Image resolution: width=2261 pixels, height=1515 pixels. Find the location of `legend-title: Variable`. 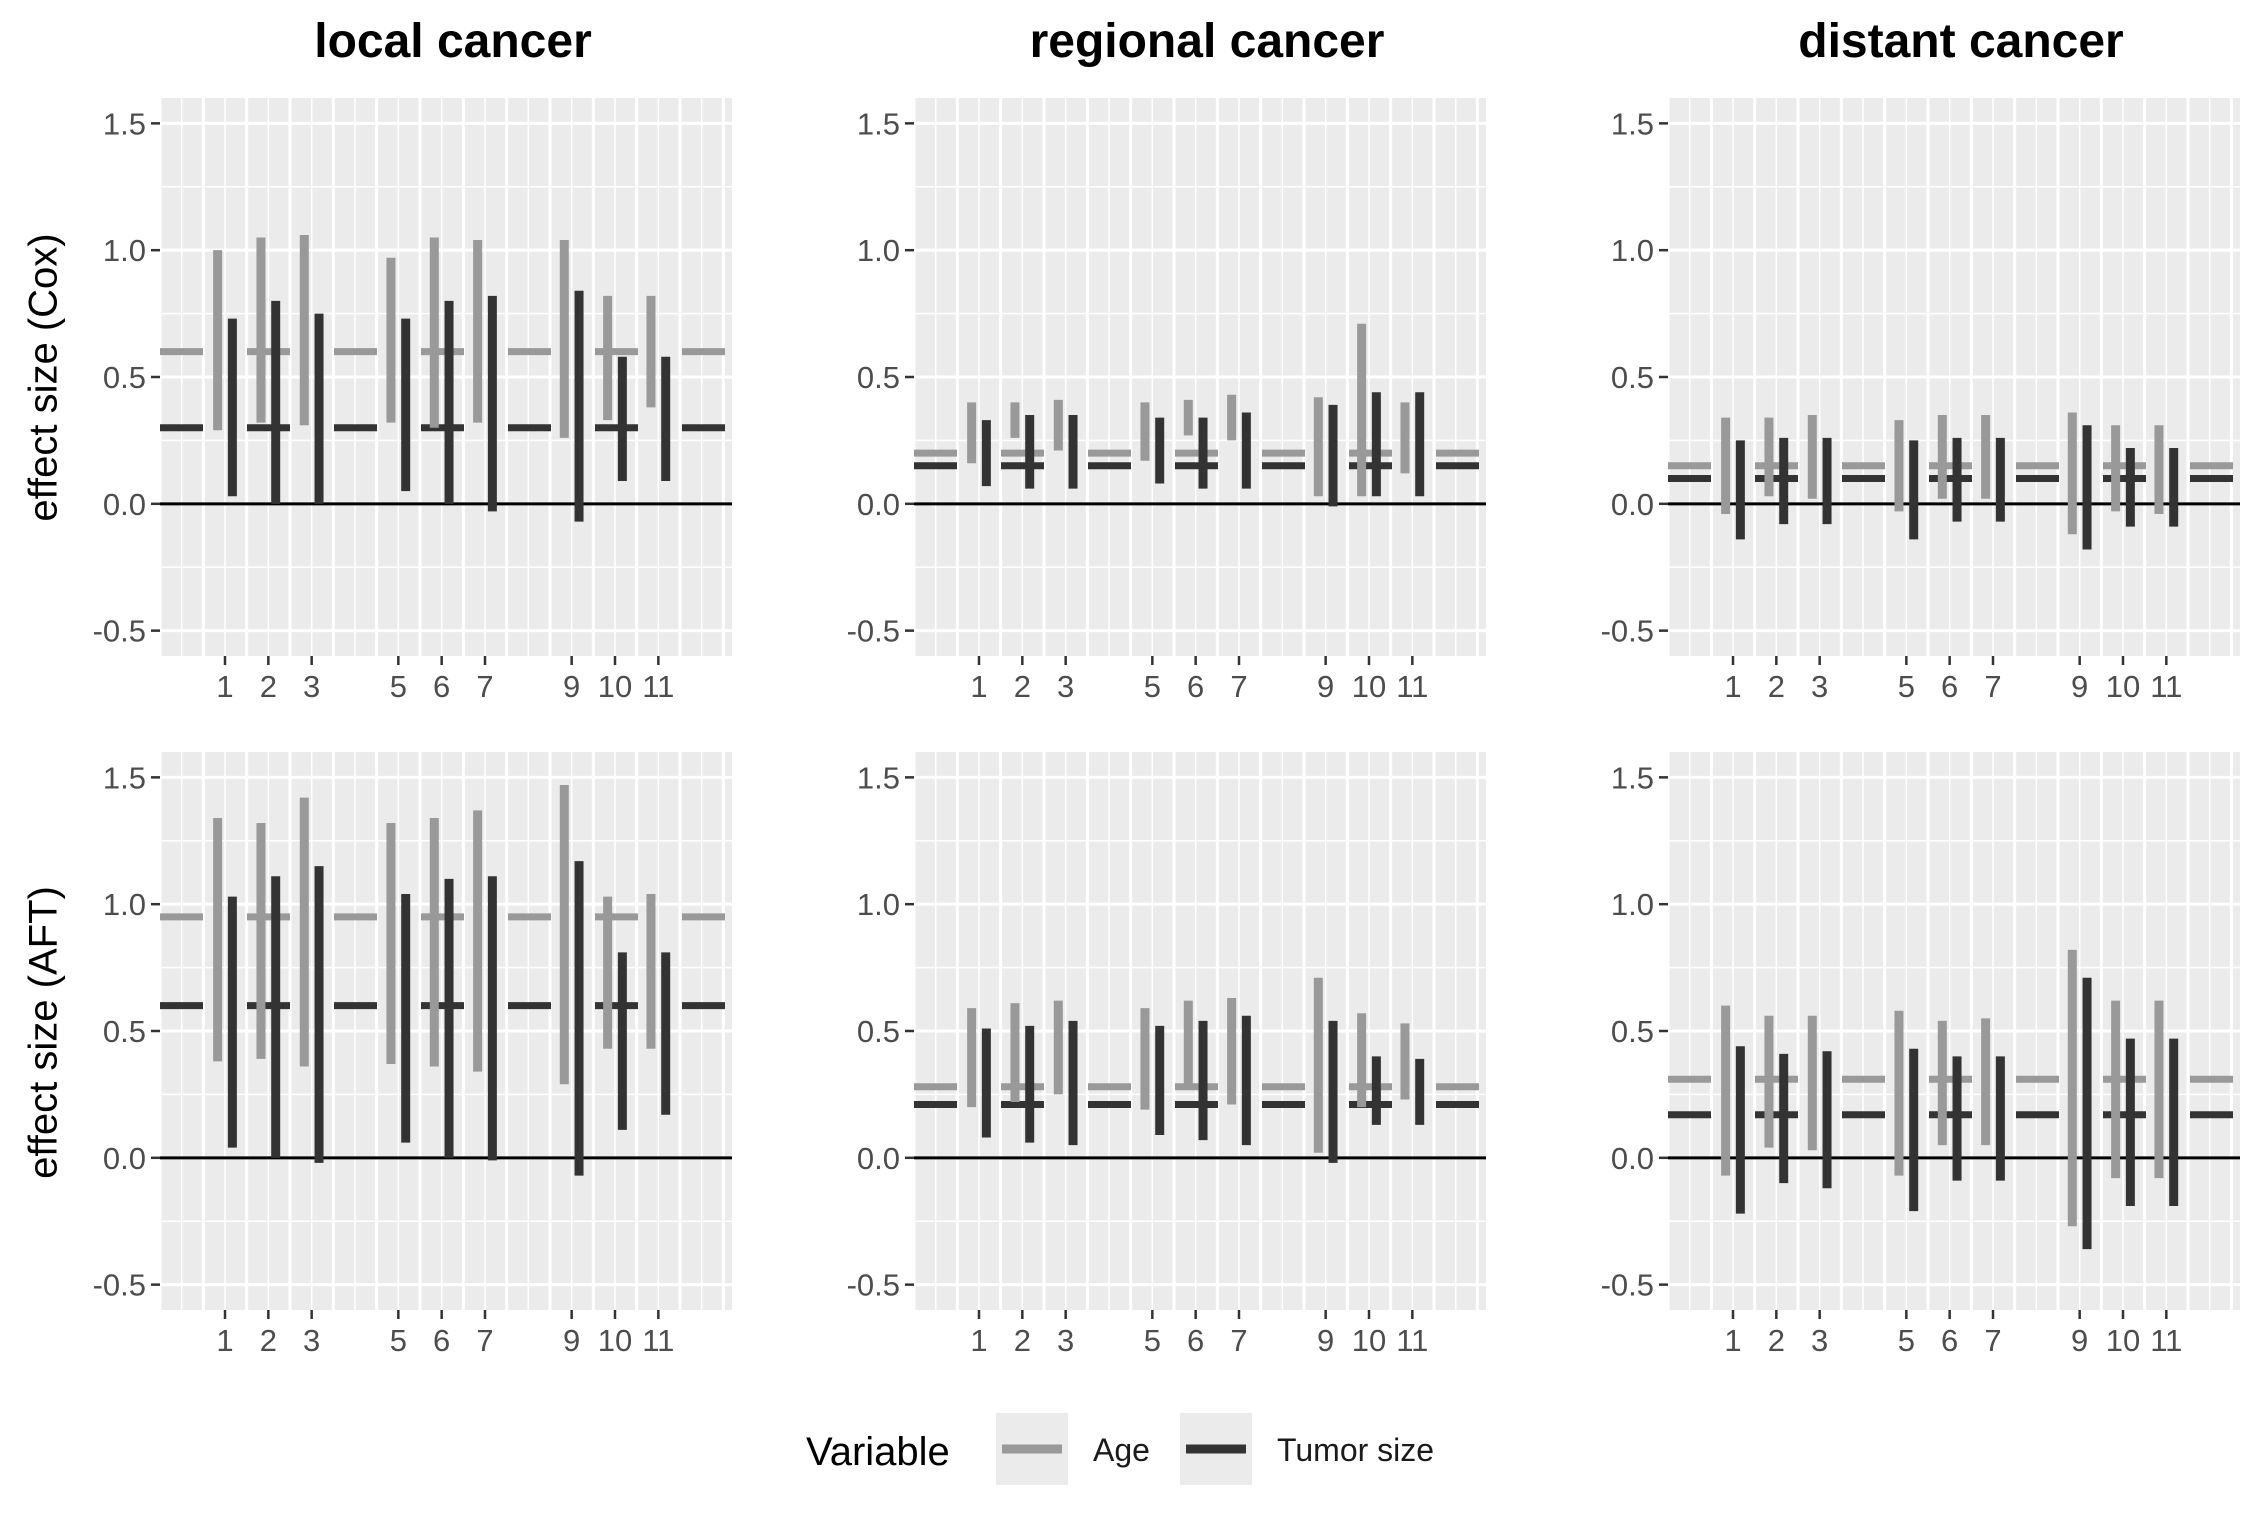

legend-title: Variable is located at coordinates (878, 1452).